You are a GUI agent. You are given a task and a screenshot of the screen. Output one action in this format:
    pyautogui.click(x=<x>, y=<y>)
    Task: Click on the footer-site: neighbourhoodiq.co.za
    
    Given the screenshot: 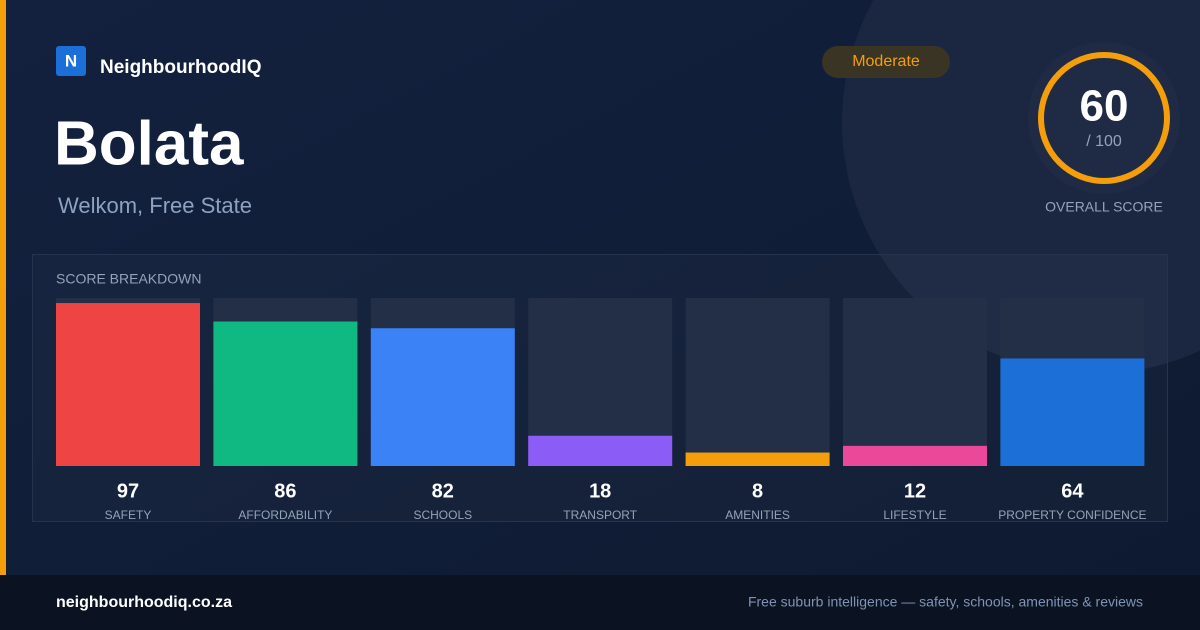 What is the action you would take?
    pyautogui.click(x=144, y=602)
    